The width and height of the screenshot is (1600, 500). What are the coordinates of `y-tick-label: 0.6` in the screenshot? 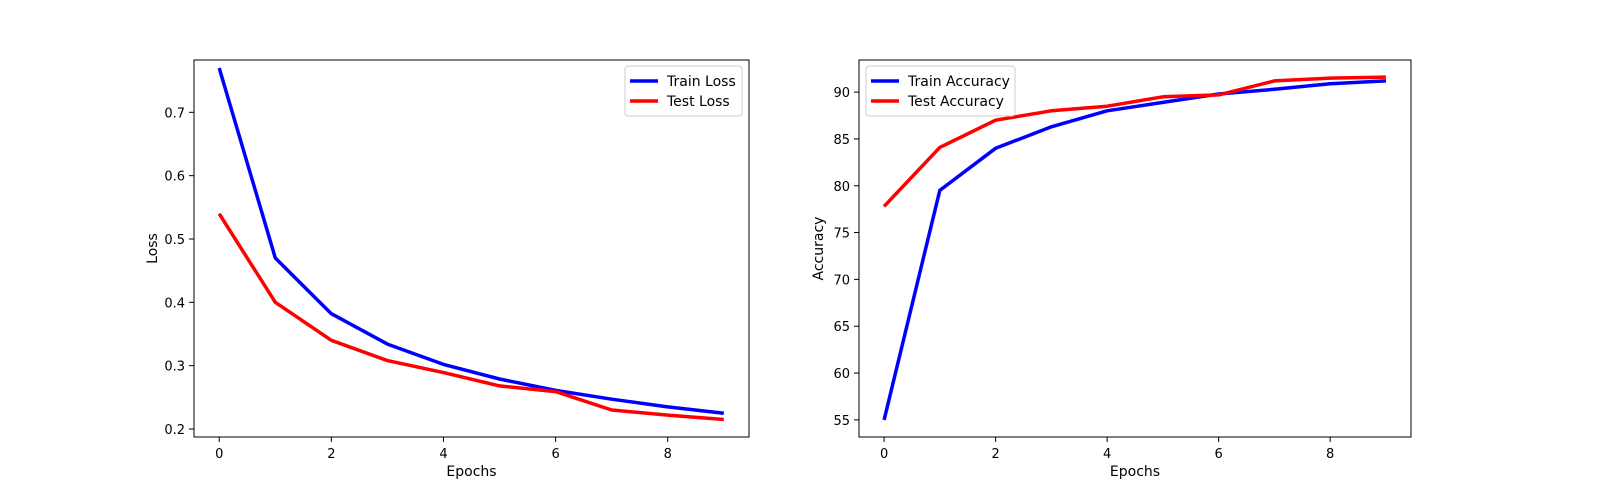 It's located at (174, 177).